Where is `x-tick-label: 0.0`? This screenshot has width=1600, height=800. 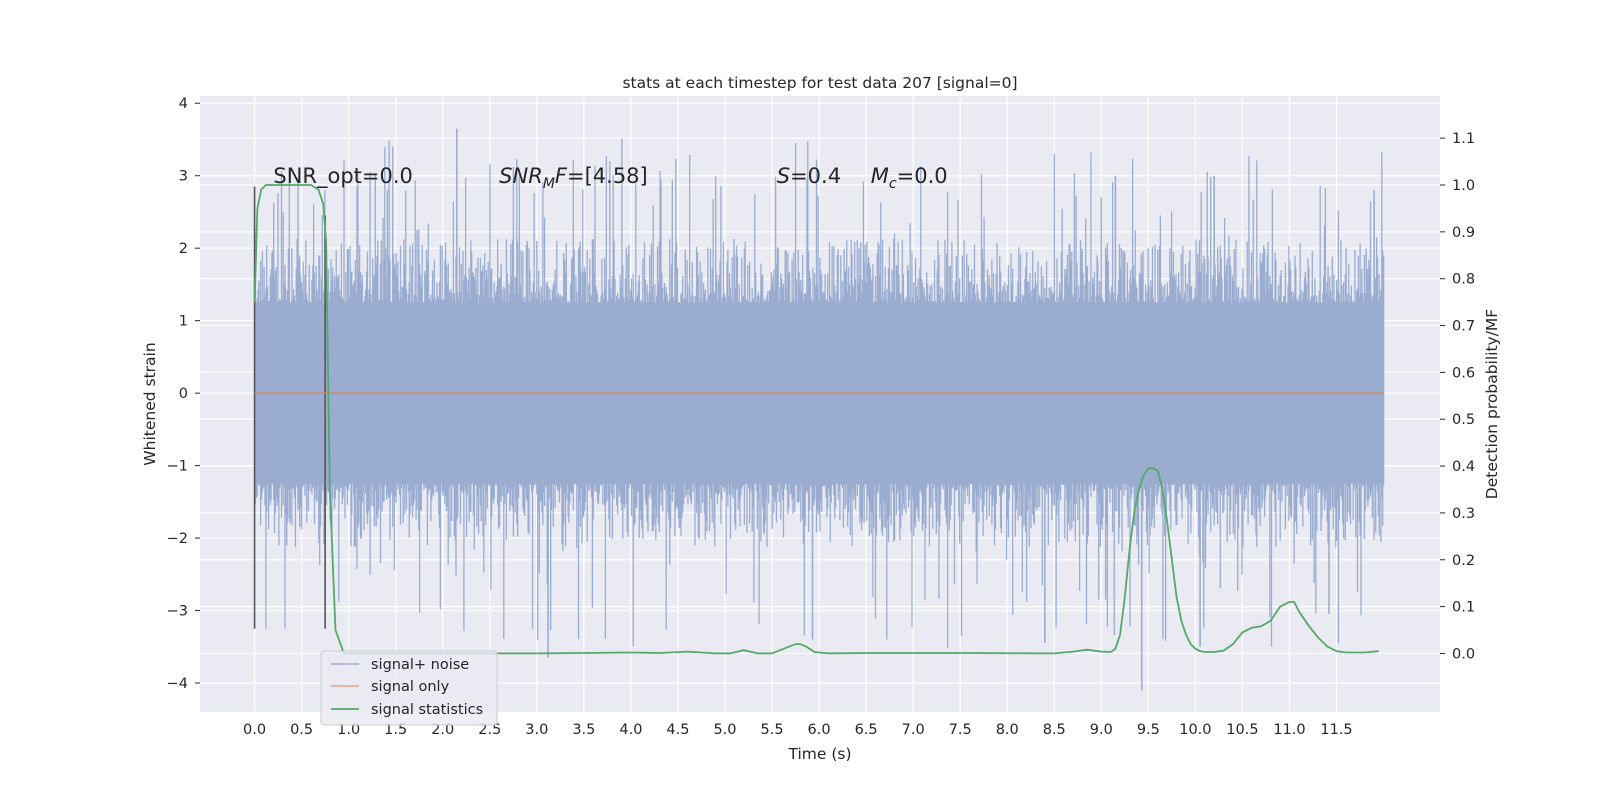
x-tick-label: 0.0 is located at coordinates (254, 730).